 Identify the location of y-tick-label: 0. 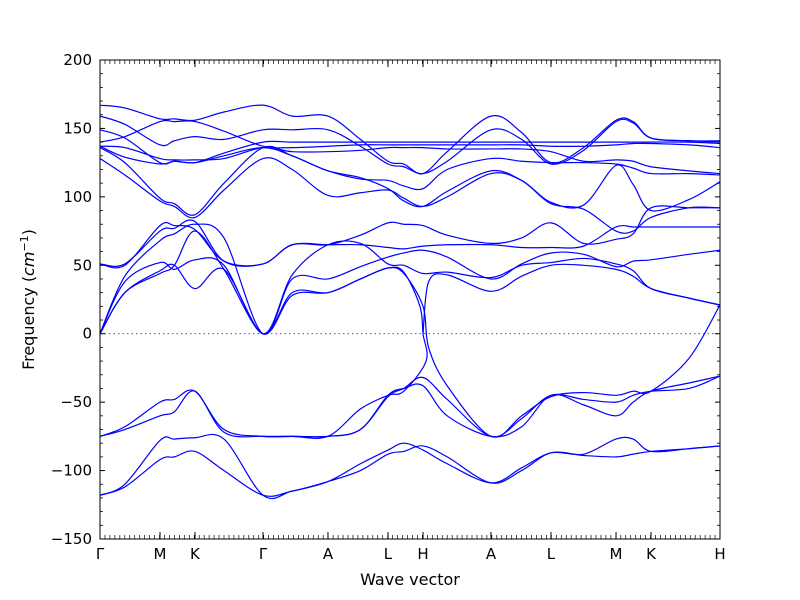
(87, 334).